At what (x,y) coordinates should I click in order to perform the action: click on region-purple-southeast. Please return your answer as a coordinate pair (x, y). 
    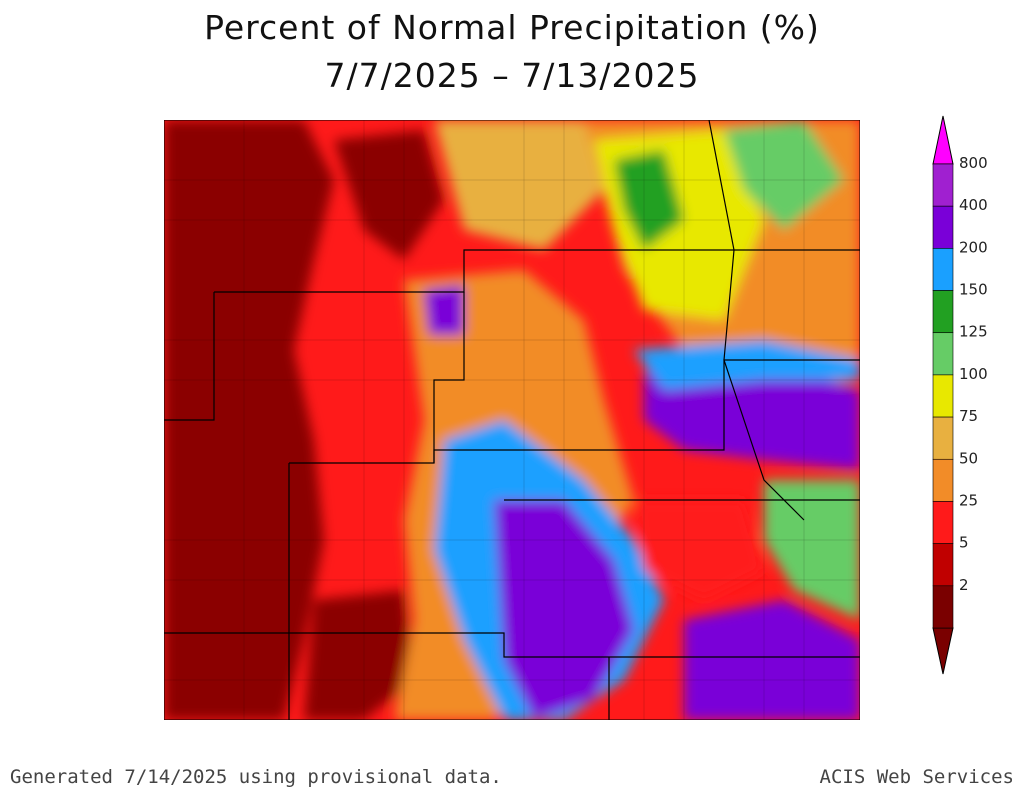
    Looking at the image, I should click on (772, 660).